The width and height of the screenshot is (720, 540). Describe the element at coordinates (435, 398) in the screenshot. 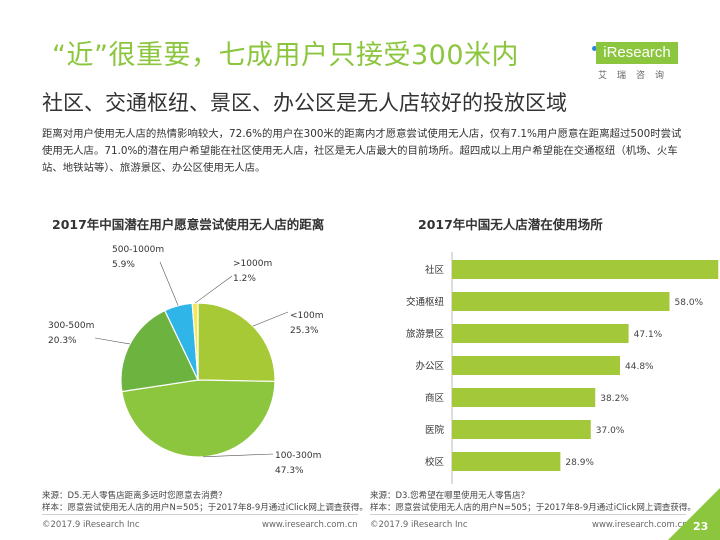

I see `bar-category-label: 商区` at that location.